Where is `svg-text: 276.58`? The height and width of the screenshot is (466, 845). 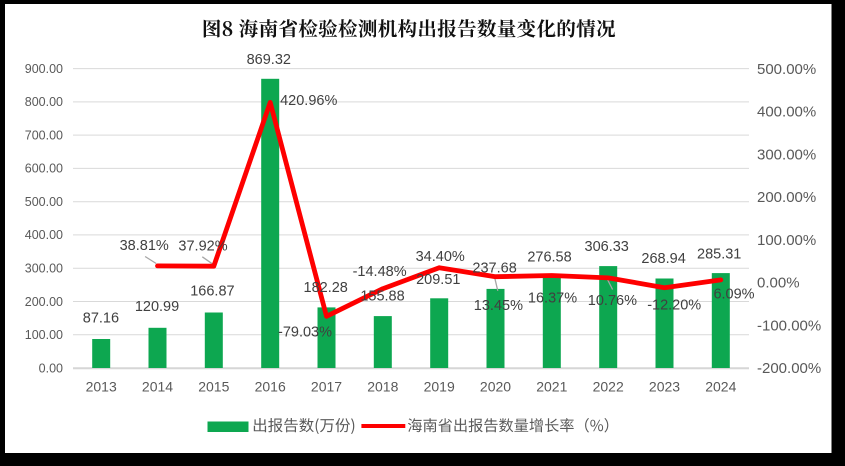 svg-text: 276.58 is located at coordinates (549, 257).